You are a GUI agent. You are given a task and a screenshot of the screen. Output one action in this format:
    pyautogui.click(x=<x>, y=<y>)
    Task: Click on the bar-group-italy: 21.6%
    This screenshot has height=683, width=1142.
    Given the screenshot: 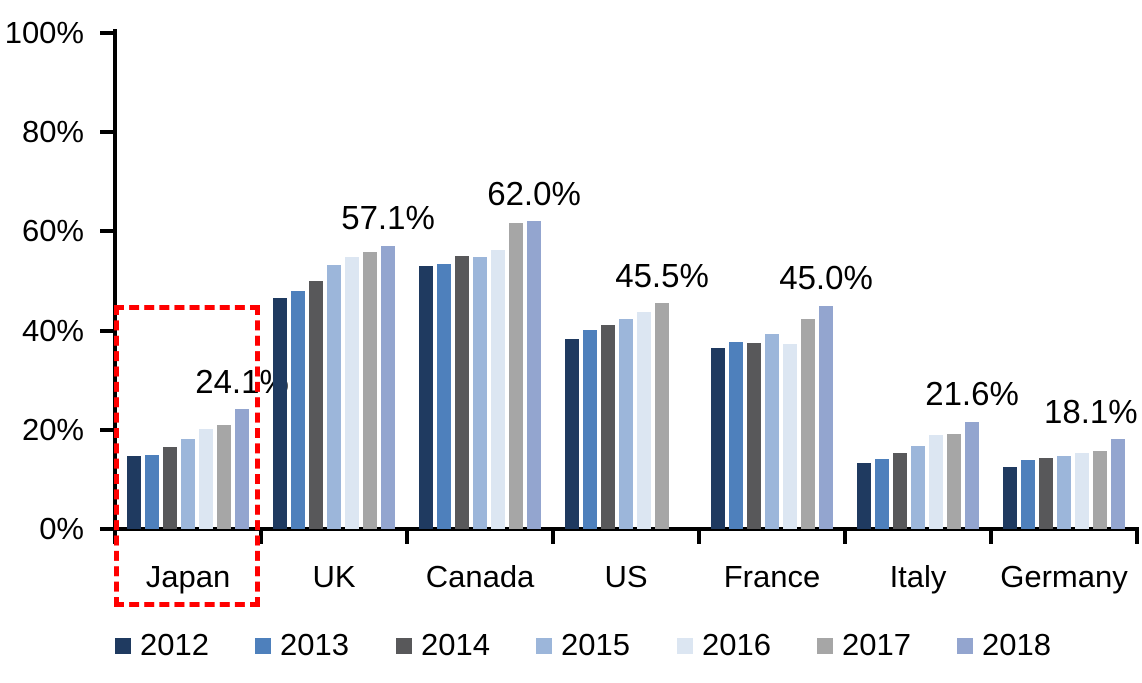 What is the action you would take?
    pyautogui.click(x=932, y=280)
    